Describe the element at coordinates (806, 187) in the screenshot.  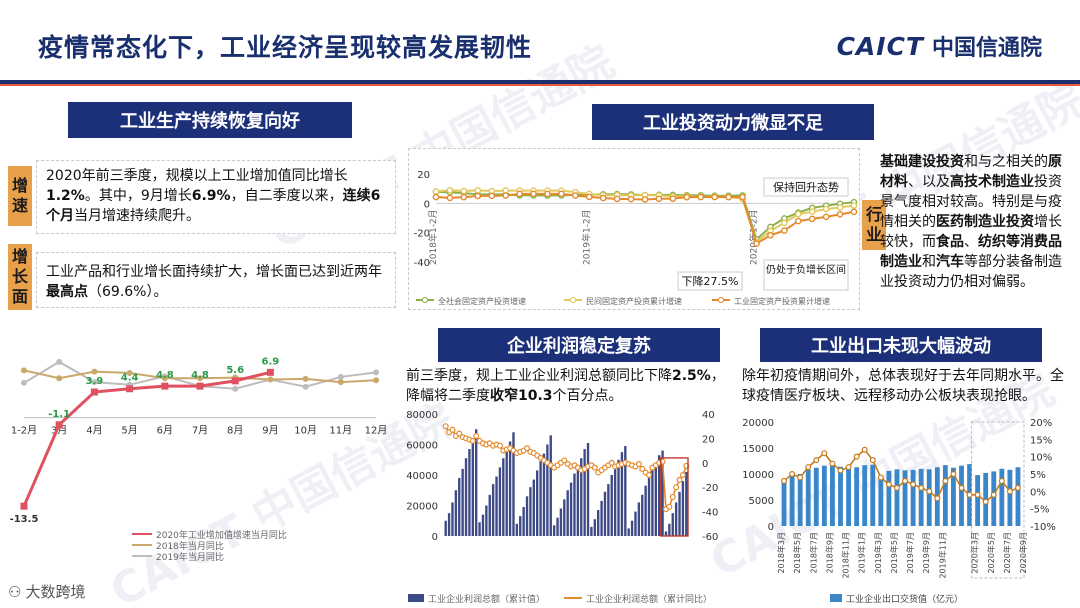
I see `annotation: 保持回升态势` at that location.